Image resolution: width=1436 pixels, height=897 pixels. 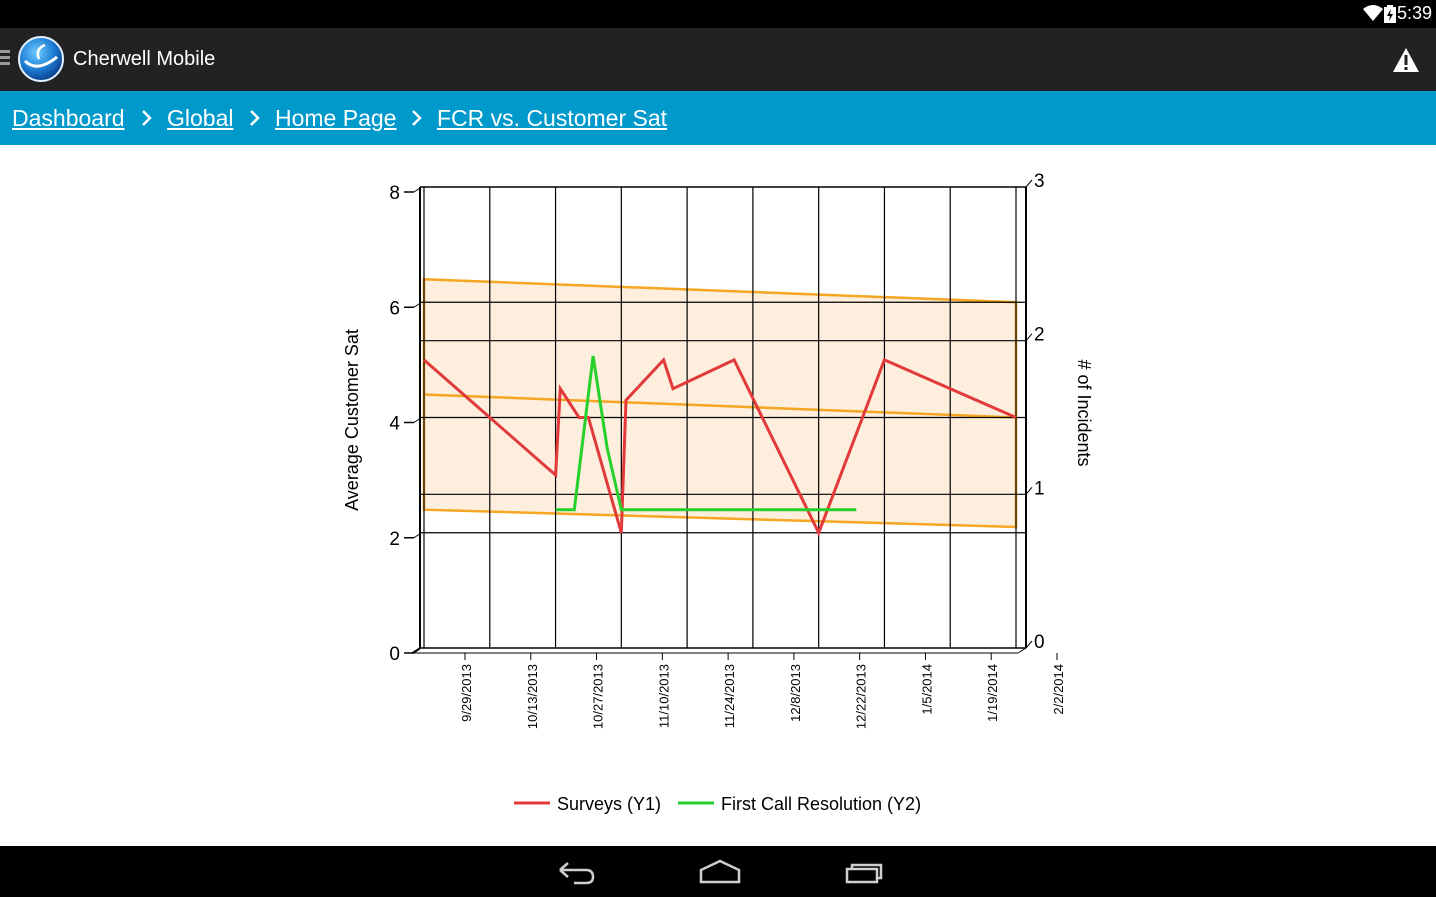 What do you see at coordinates (720, 406) in the screenshot?
I see `trend-line` at bounding box center [720, 406].